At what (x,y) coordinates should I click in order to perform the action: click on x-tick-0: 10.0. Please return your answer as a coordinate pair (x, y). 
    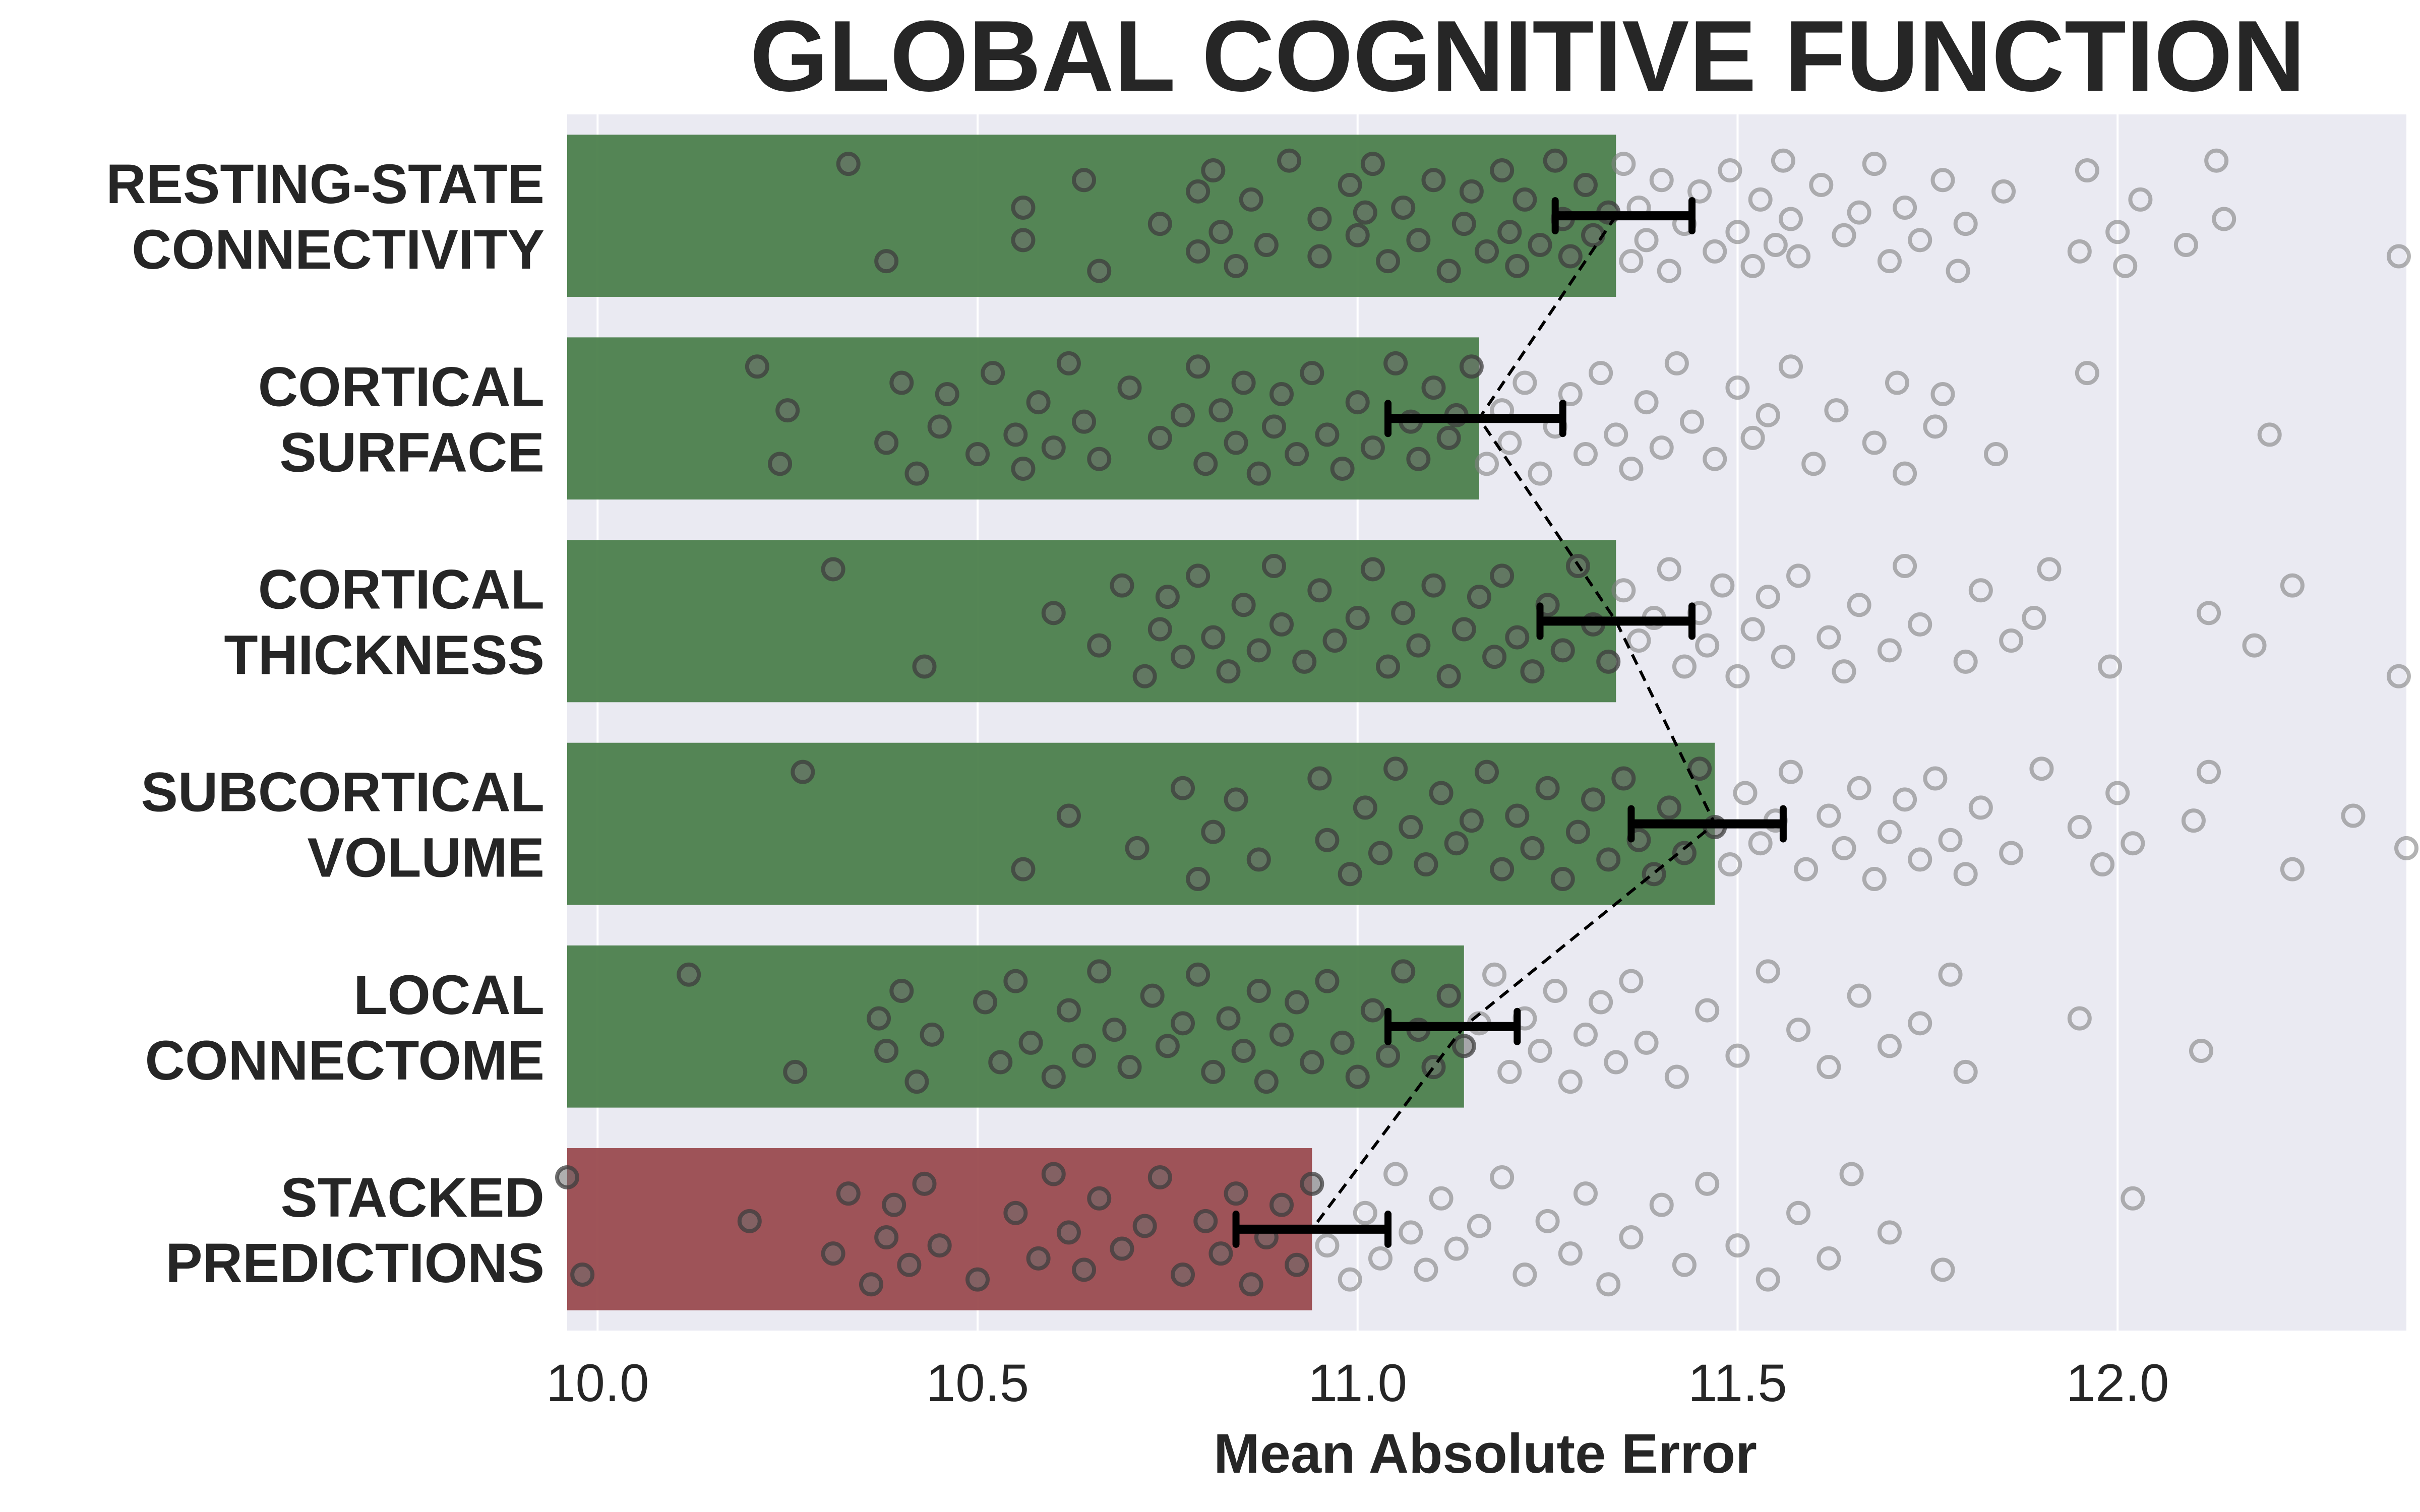
    Looking at the image, I should click on (597, 1383).